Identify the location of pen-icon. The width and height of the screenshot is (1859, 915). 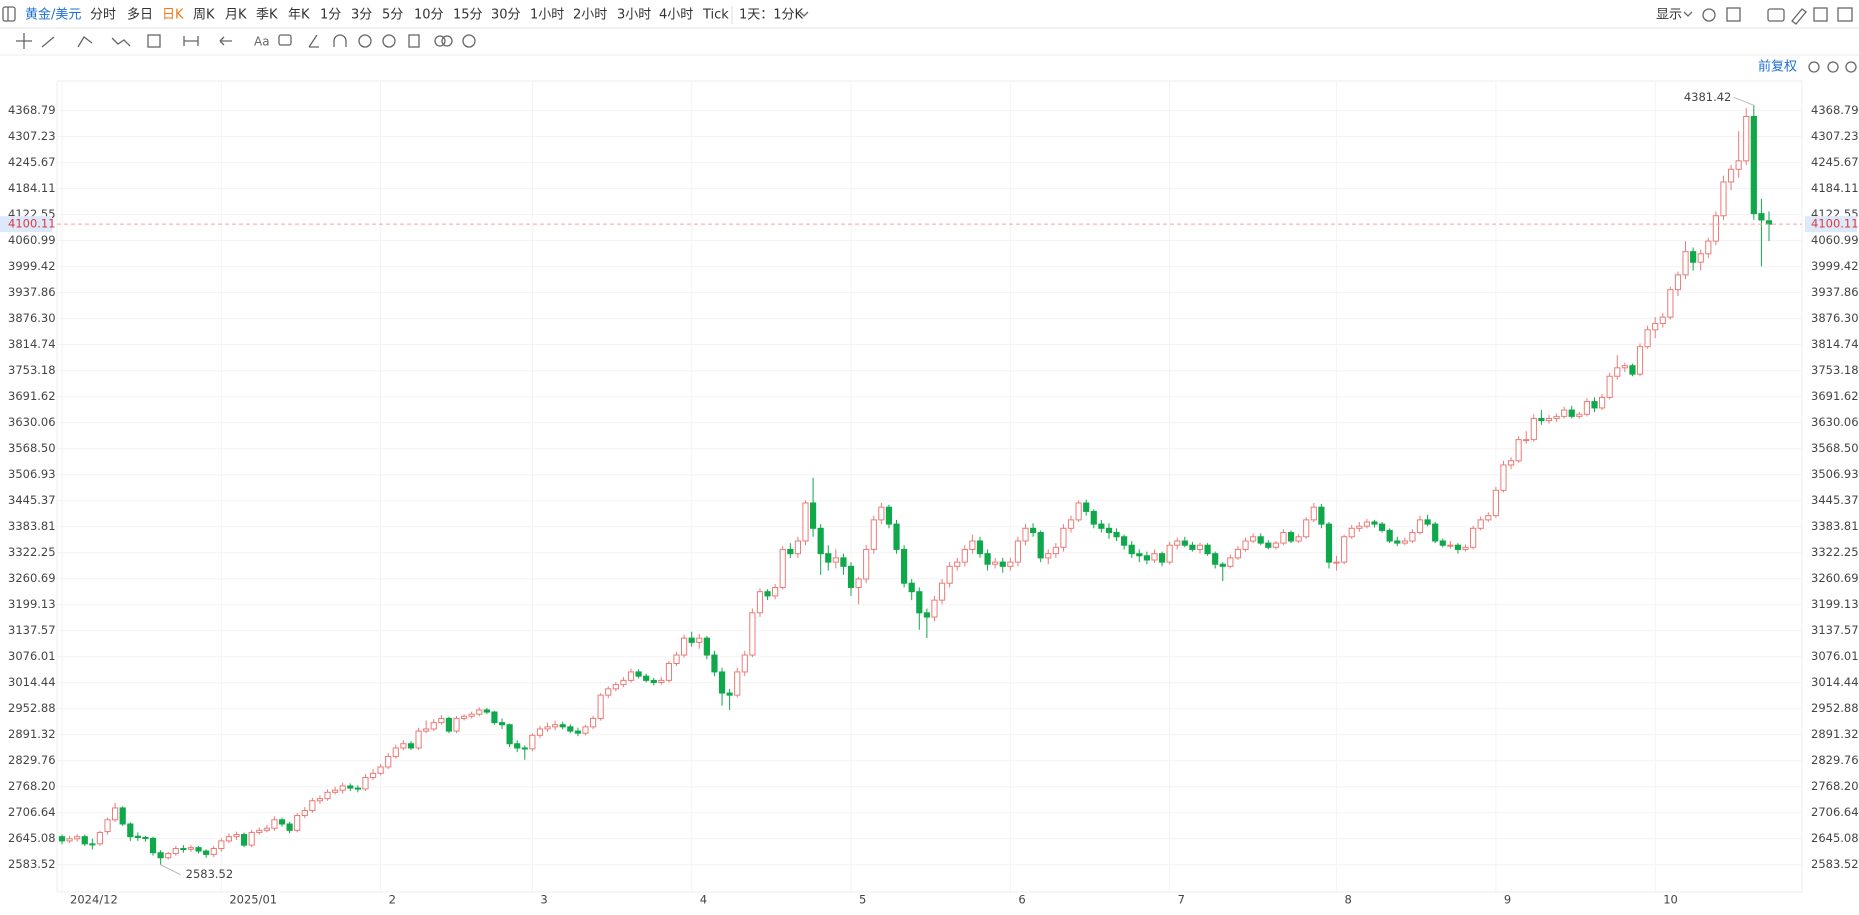
(1799, 16).